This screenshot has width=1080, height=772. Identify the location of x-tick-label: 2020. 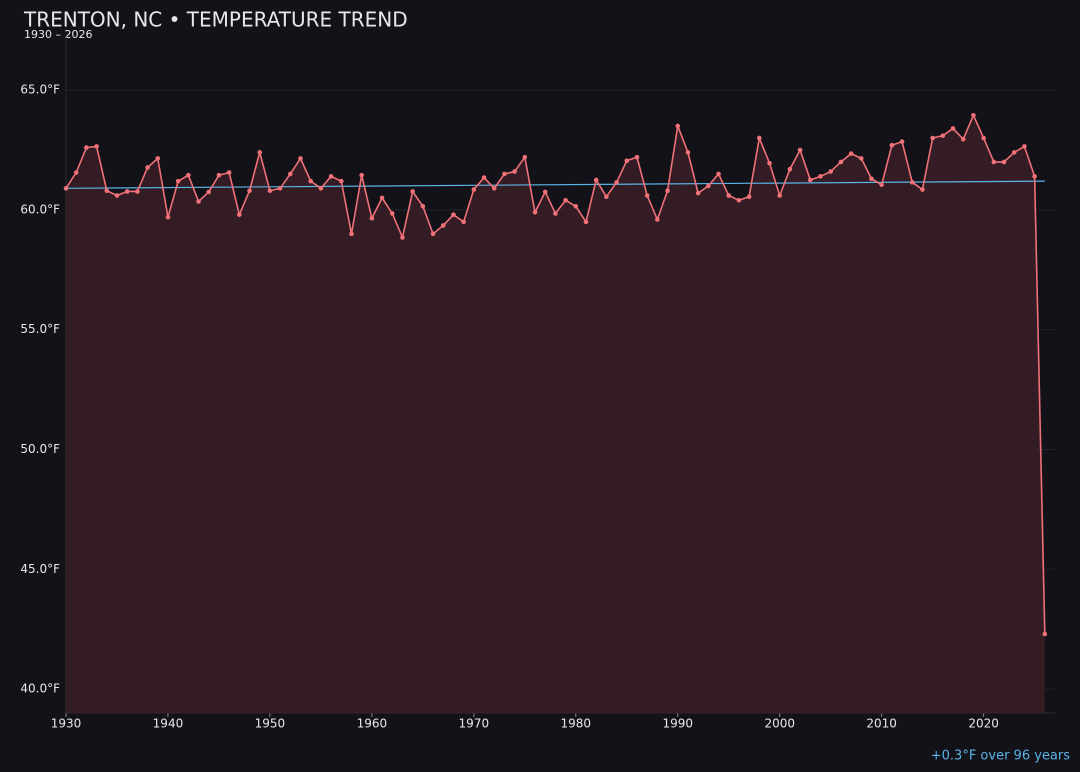
(983, 724).